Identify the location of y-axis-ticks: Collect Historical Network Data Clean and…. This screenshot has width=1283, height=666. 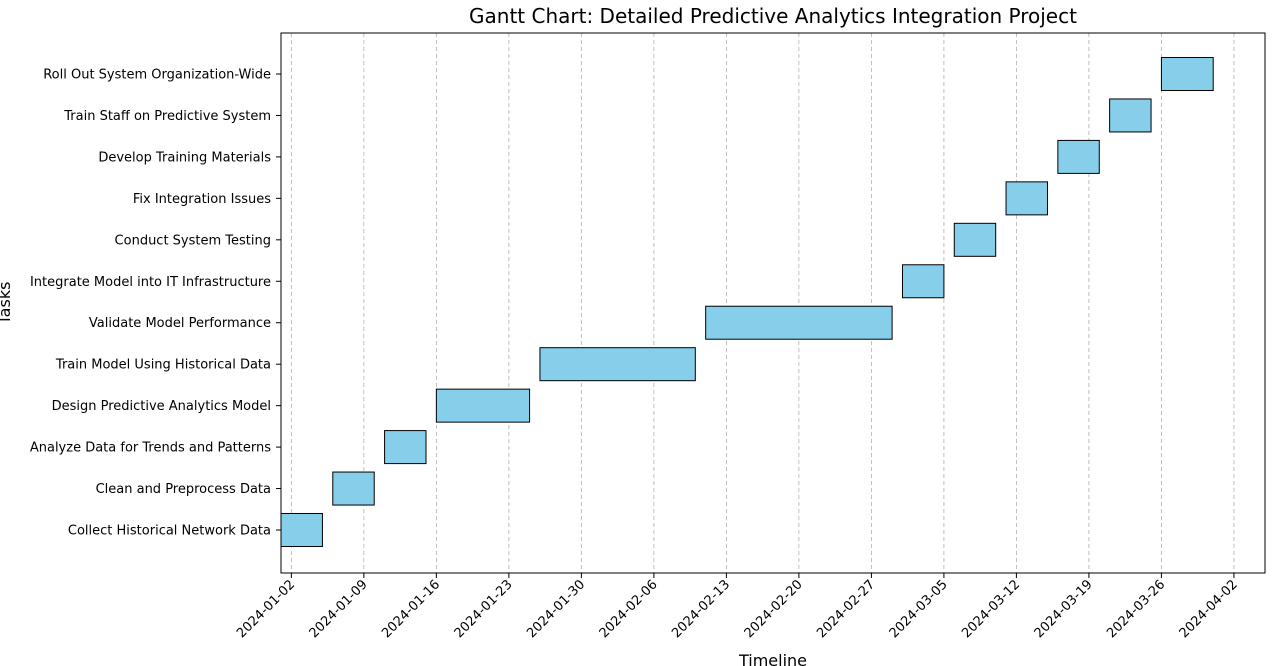
(155, 303).